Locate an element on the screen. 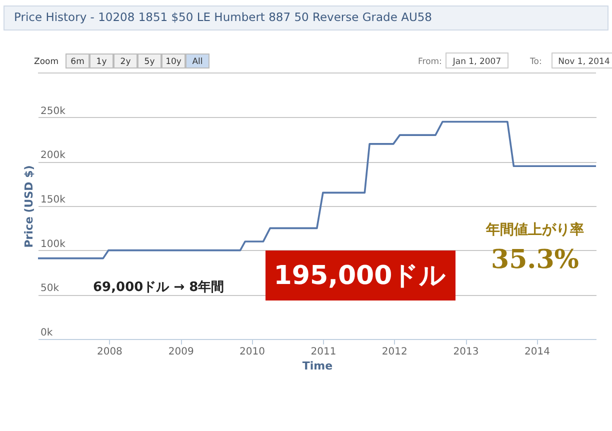 The height and width of the screenshot is (431, 612). x-tick-label: 2008 is located at coordinates (109, 352).